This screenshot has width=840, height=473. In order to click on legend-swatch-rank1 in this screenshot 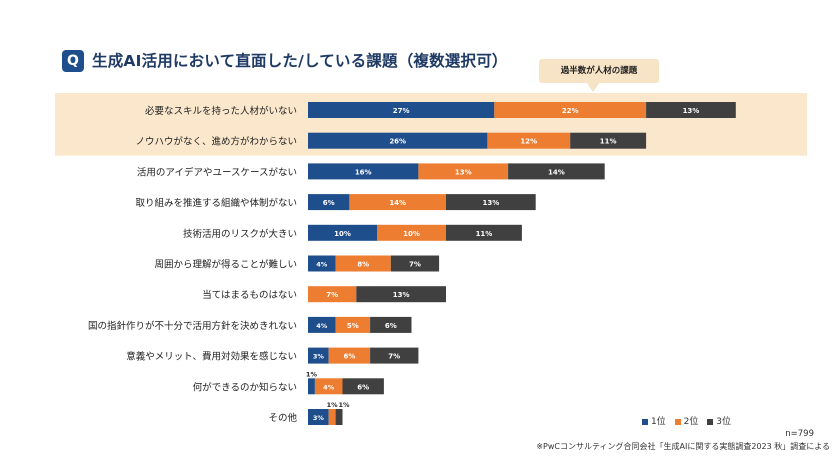, I will do `click(645, 421)`.